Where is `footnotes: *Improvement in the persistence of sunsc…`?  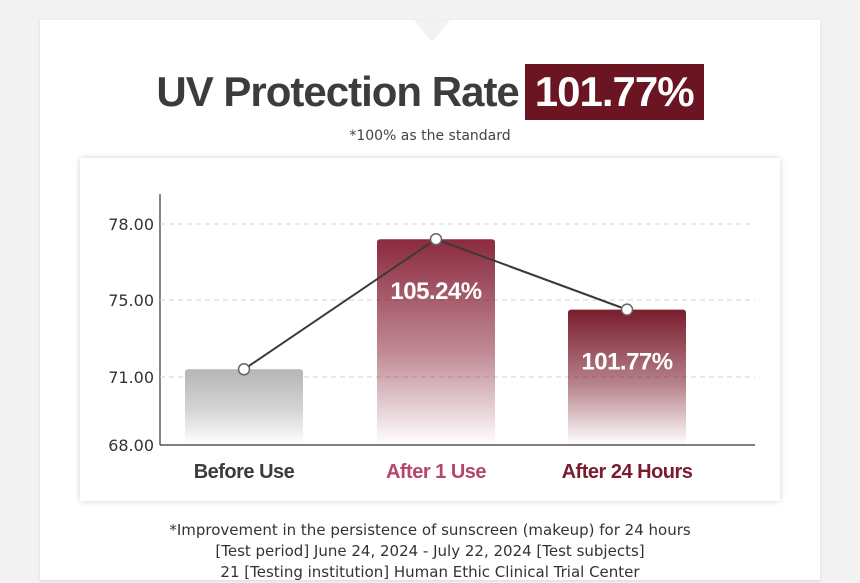 footnotes: *Improvement in the persistence of sunsc… is located at coordinates (430, 551).